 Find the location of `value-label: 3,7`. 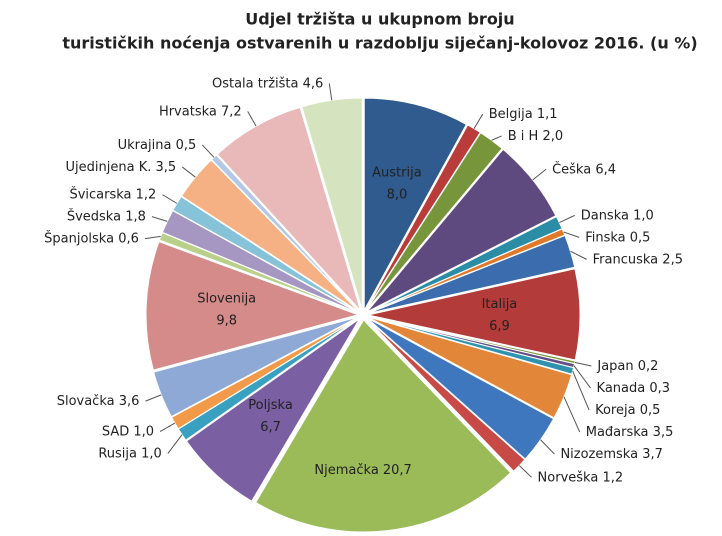

value-label: 3,7 is located at coordinates (652, 454).